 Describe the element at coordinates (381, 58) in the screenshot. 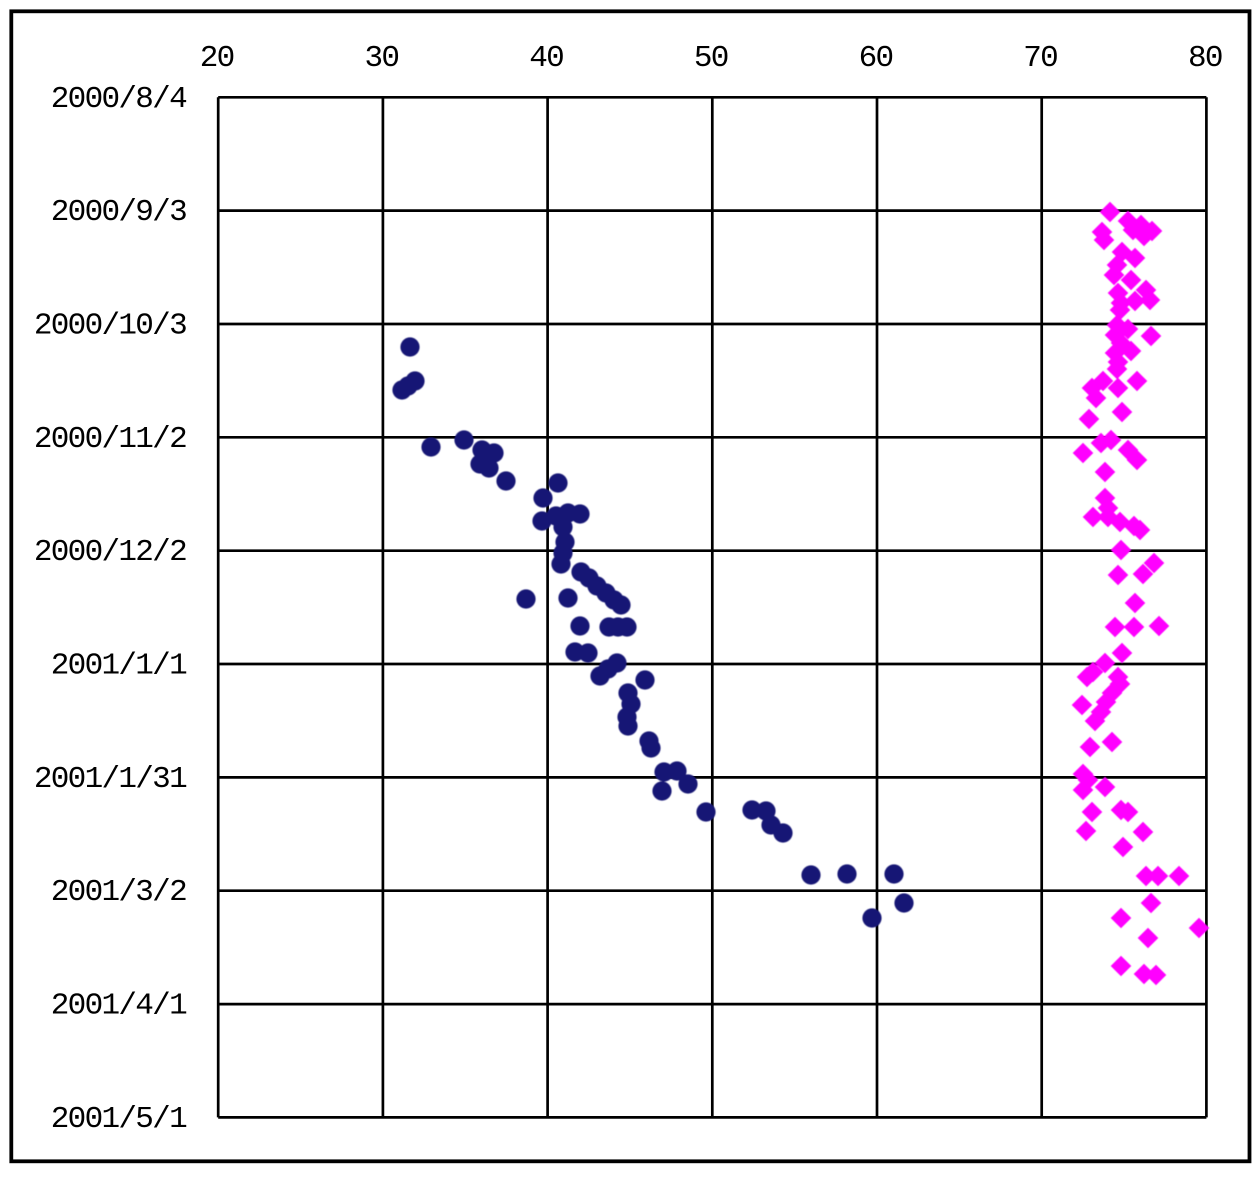

I see `svg-text: 30` at that location.